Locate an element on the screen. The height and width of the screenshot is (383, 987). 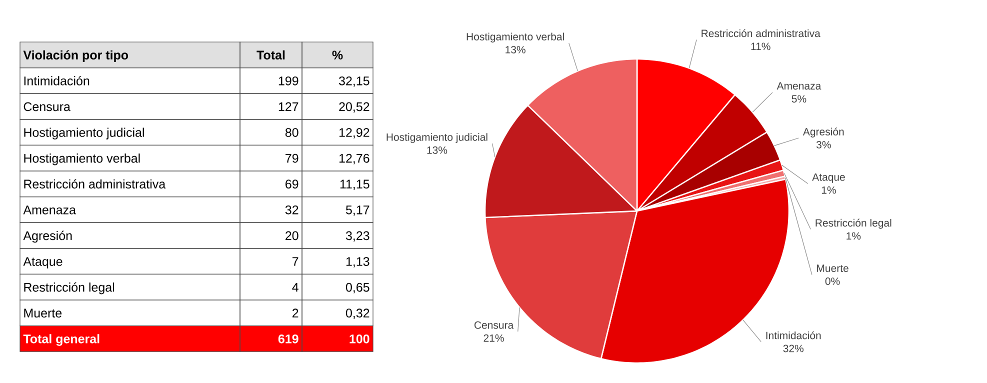
data-label: 21% is located at coordinates (494, 338).